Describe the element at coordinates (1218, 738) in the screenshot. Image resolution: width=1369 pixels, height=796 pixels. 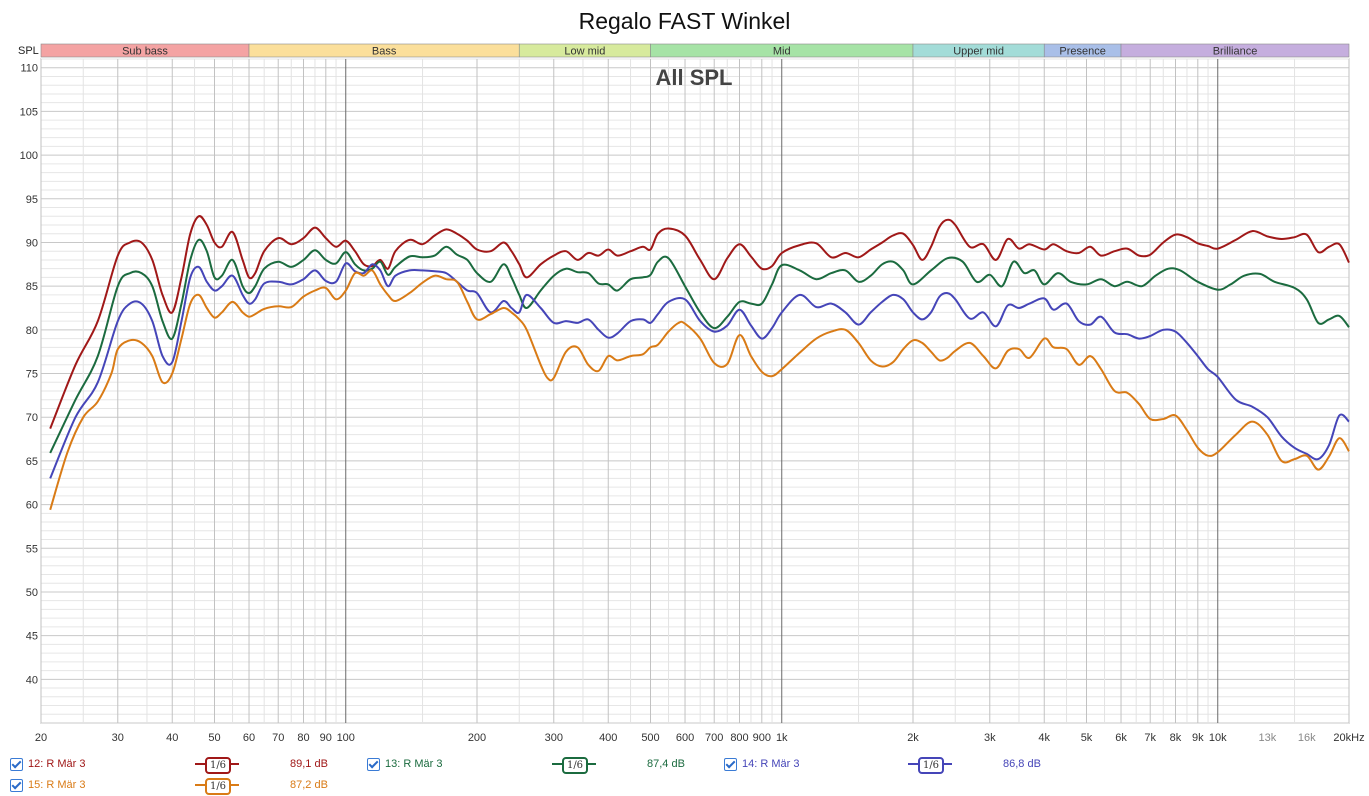
I see `x-tick-label: 10k` at that location.